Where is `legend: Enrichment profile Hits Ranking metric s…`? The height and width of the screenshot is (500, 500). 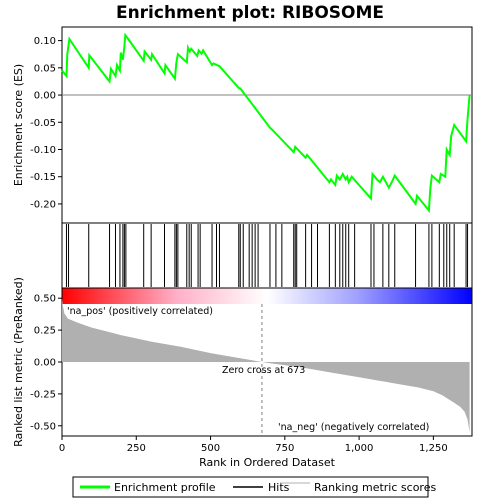
legend: Enrichment profile Hits Ranking metric s… is located at coordinates (254, 487).